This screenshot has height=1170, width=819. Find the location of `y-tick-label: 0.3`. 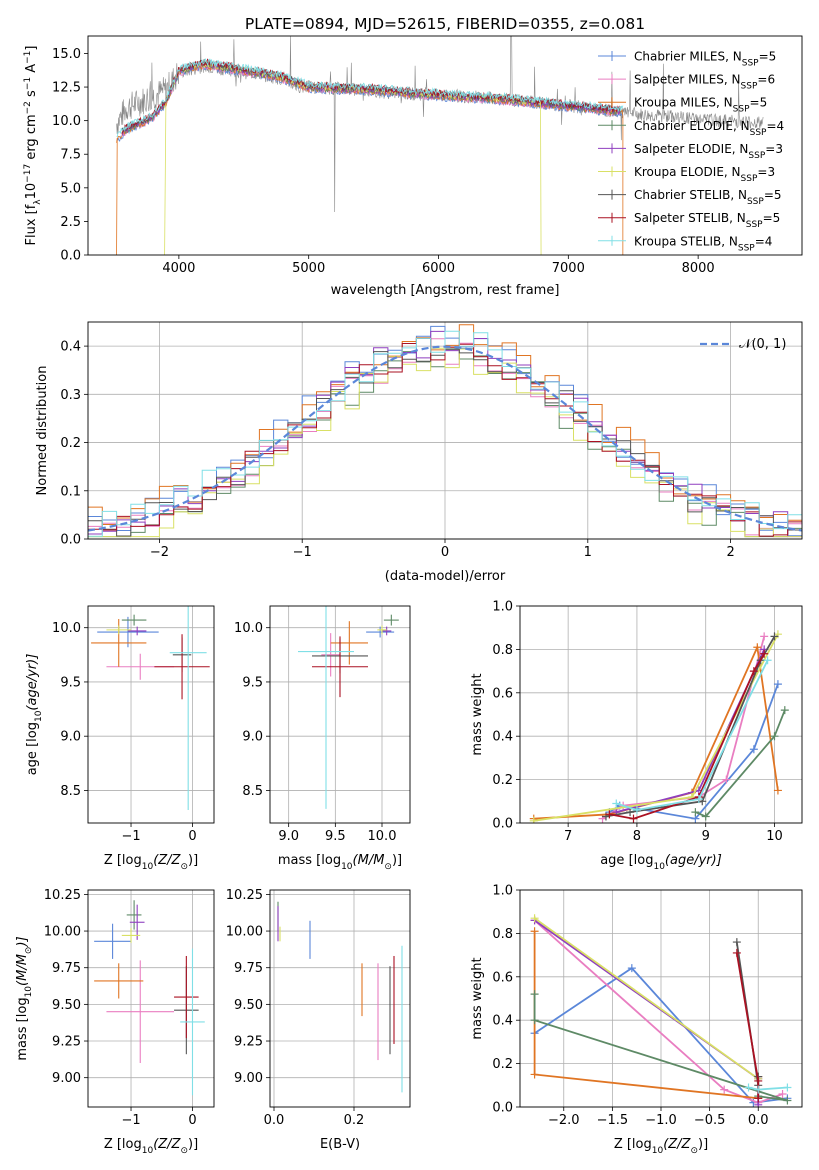

y-tick-label: 0.3 is located at coordinates (70, 395).